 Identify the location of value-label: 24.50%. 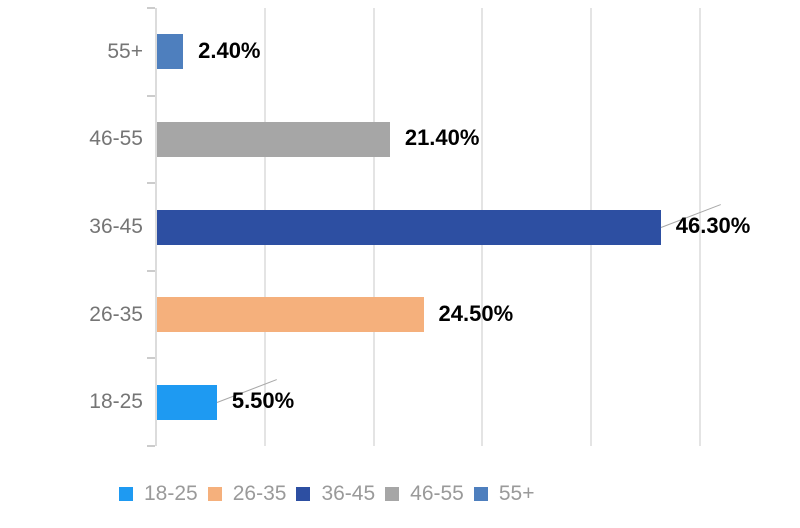
(476, 313).